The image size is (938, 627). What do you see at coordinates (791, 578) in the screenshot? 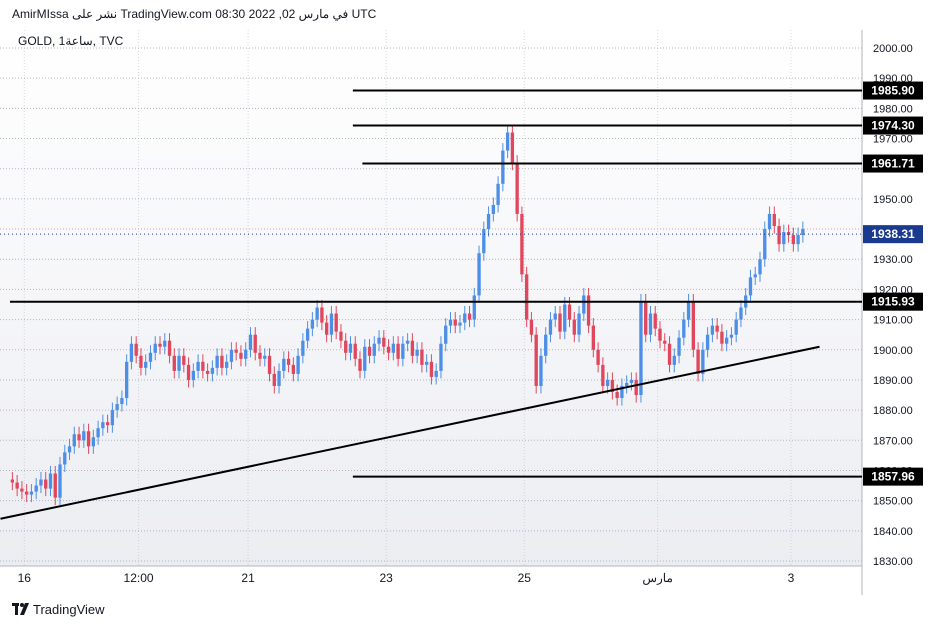
I see `time-tick-label: 3` at bounding box center [791, 578].